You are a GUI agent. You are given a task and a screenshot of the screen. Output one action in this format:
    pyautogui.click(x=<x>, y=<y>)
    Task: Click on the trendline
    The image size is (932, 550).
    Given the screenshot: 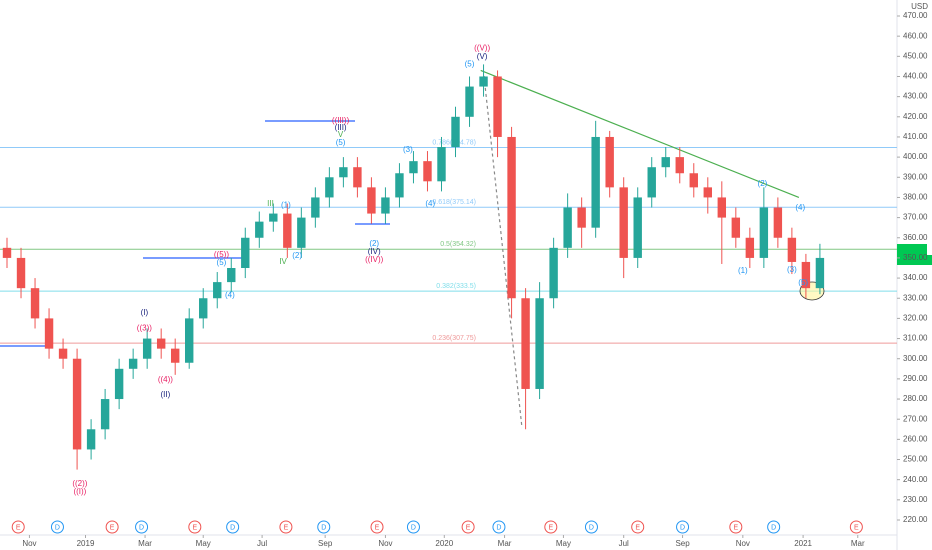 What is the action you would take?
    pyautogui.click(x=640, y=133)
    